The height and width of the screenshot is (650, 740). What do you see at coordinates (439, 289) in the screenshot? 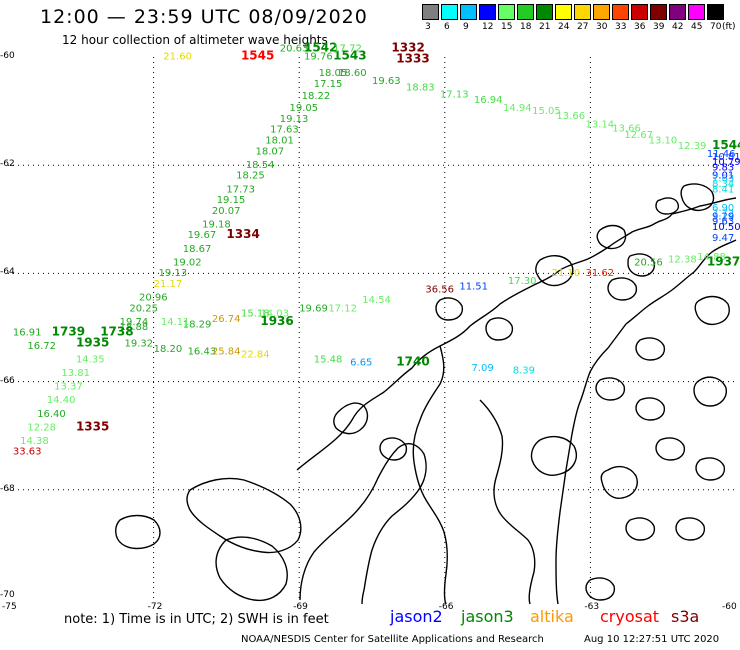
I see `wave-height-value: 36.56` at bounding box center [439, 289].